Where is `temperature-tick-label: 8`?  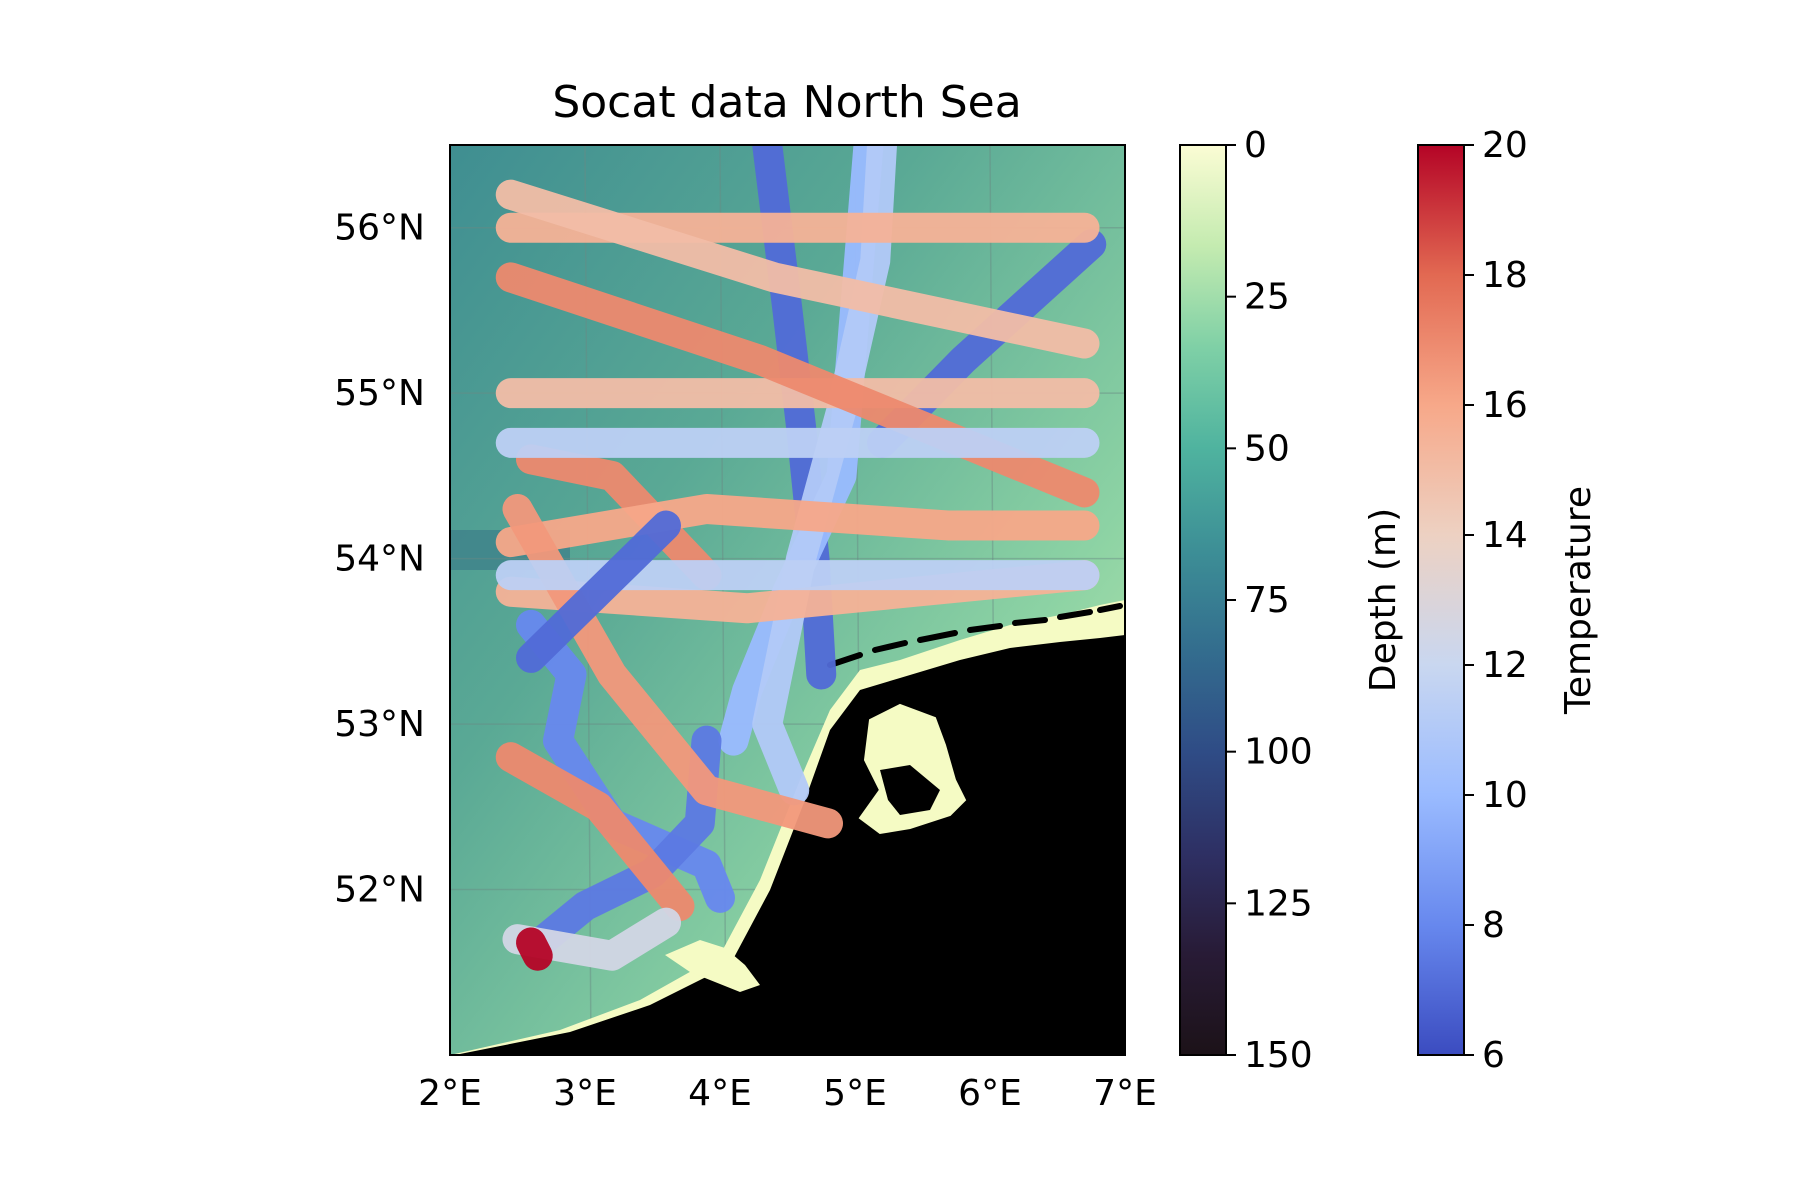
temperature-tick-label: 8 is located at coordinates (1493, 925).